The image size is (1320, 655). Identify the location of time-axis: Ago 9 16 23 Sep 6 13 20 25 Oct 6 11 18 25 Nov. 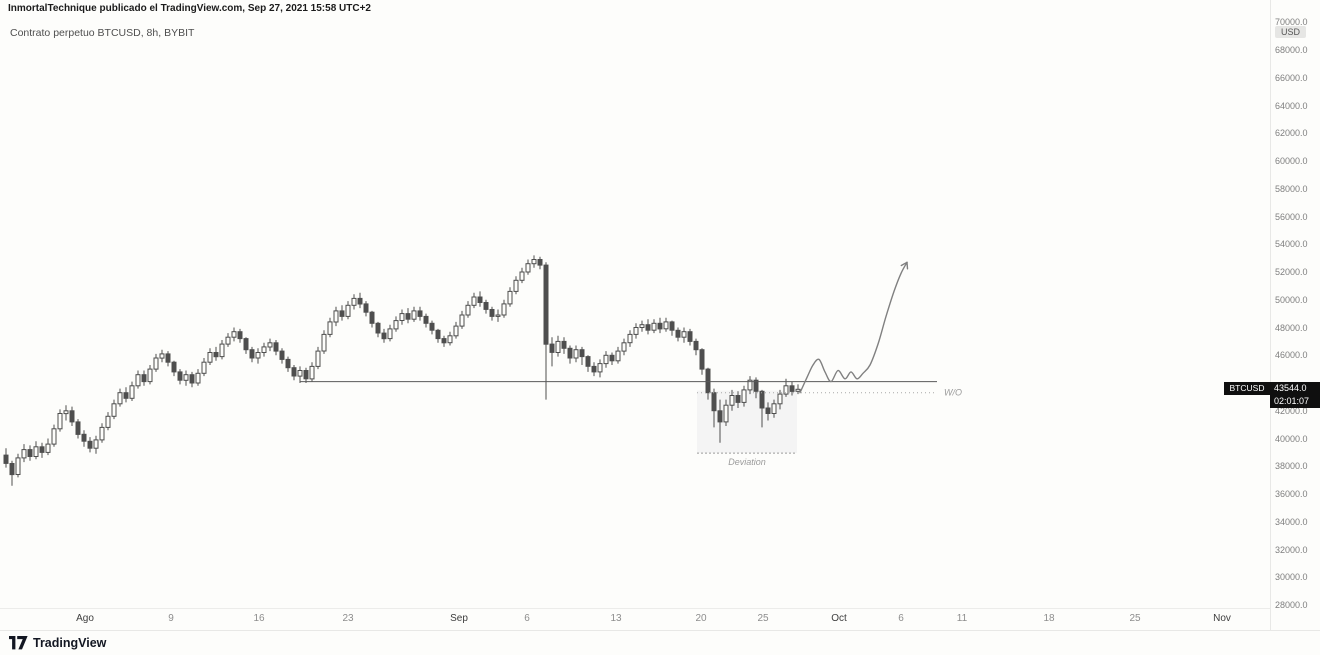
(635, 619).